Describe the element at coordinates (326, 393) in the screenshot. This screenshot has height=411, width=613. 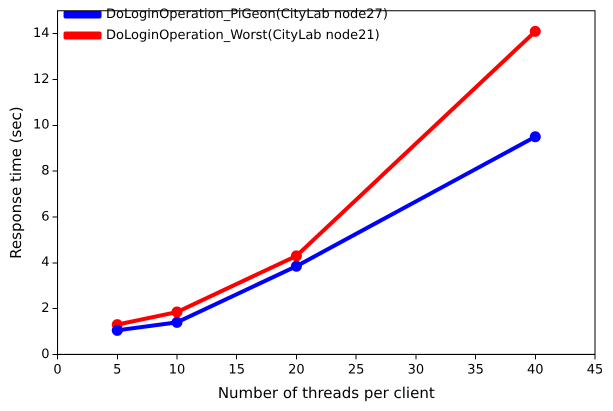
I see `x-axis-title: Number of threads per client` at that location.